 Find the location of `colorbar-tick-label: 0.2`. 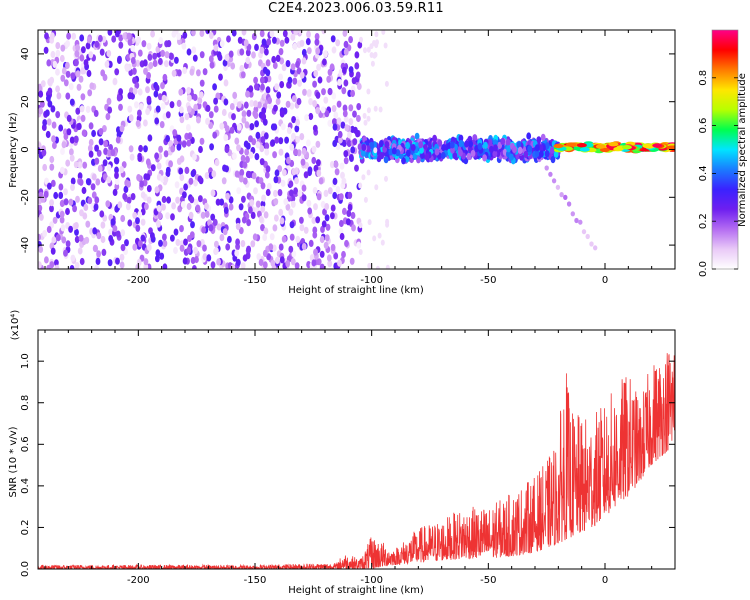

colorbar-tick-label: 0.2 is located at coordinates (703, 221).